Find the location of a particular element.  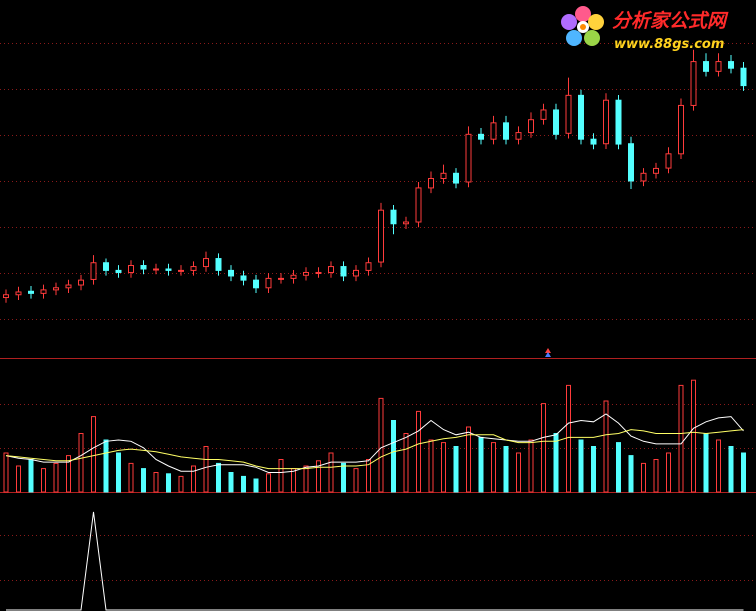

watermark-url: www.88gs.com is located at coordinates (669, 44).